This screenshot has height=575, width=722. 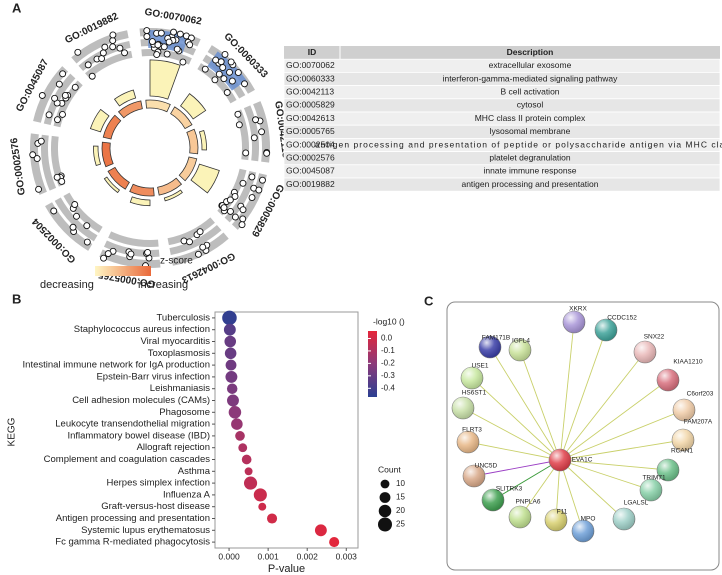 I want to click on legend-label: increasing, so click(x=163, y=285).